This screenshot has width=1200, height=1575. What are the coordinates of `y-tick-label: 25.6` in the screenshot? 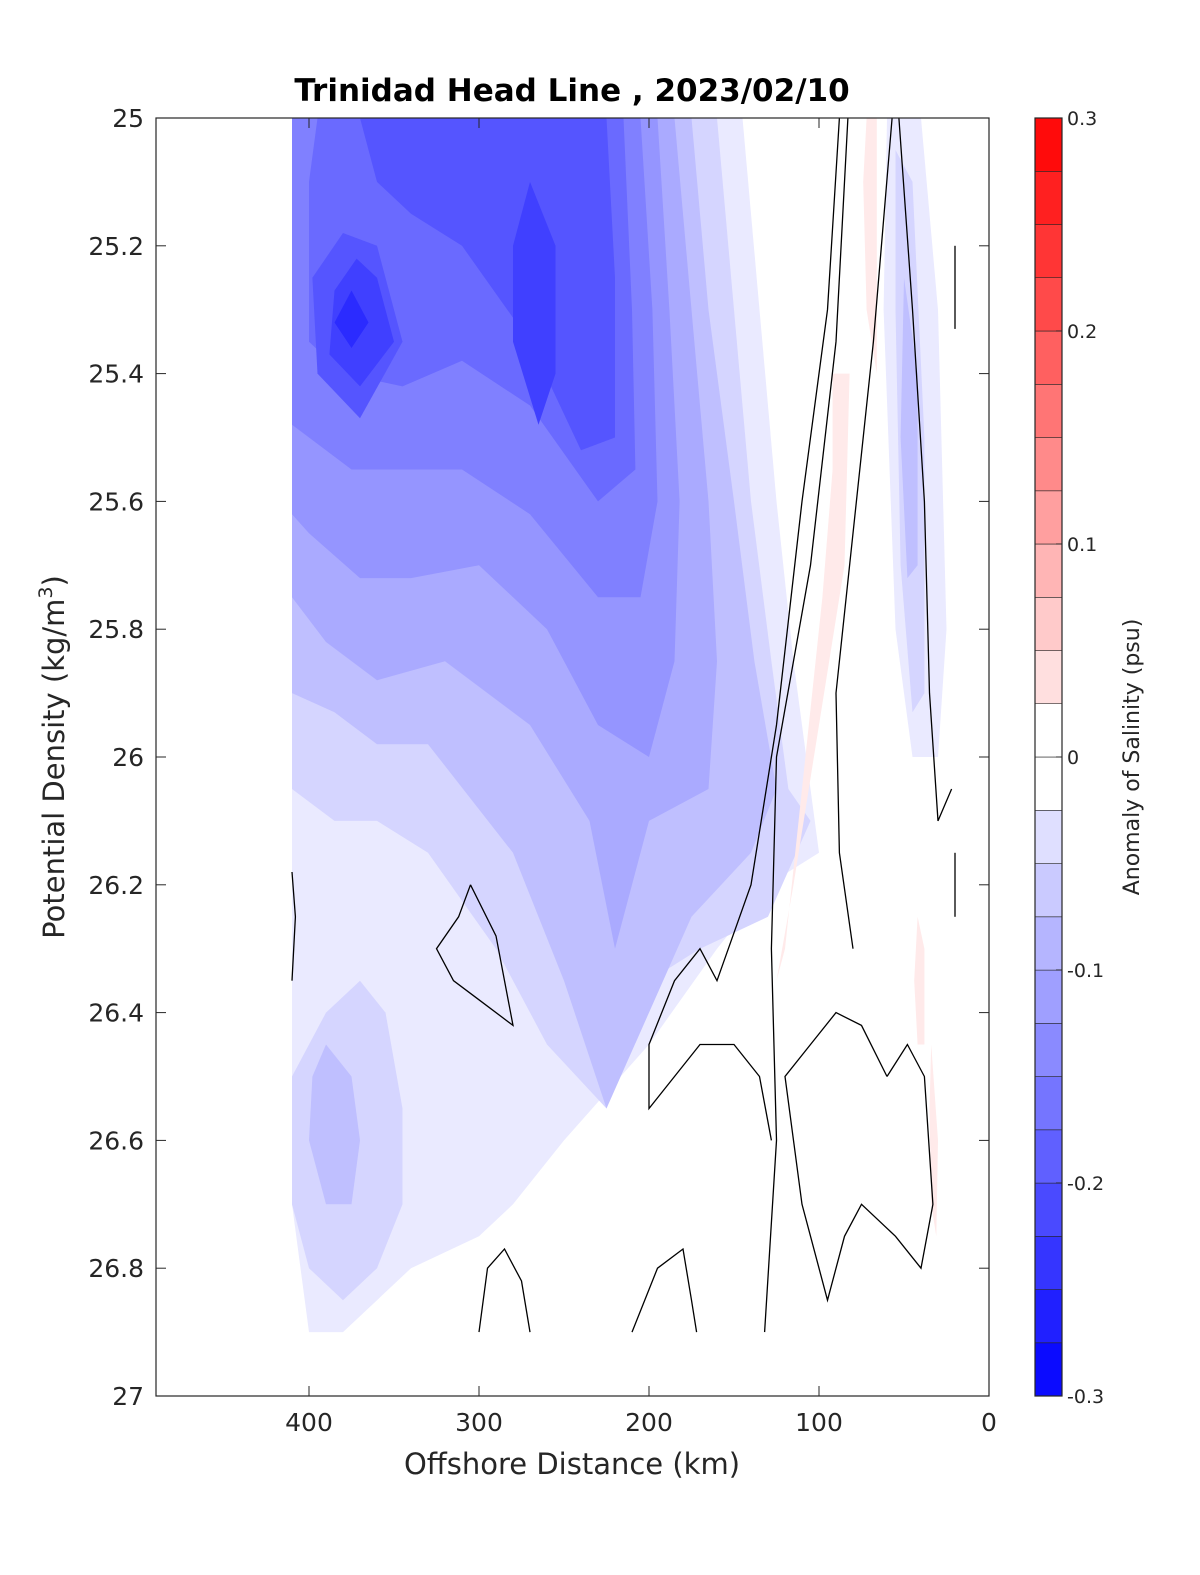 It's located at (116, 501).